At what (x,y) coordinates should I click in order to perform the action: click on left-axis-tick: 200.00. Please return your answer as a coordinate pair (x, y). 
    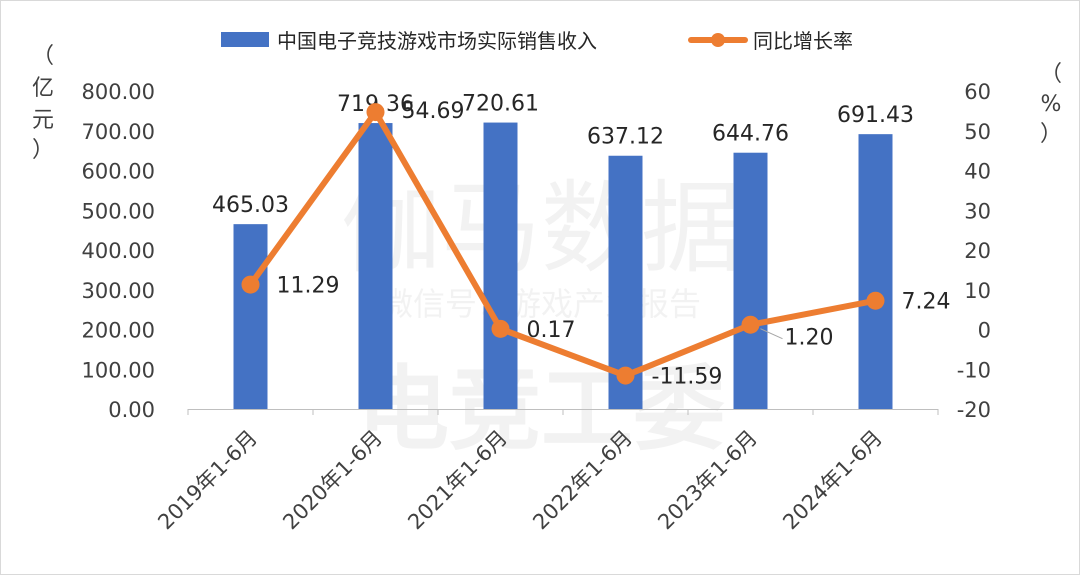
    Looking at the image, I should click on (118, 331).